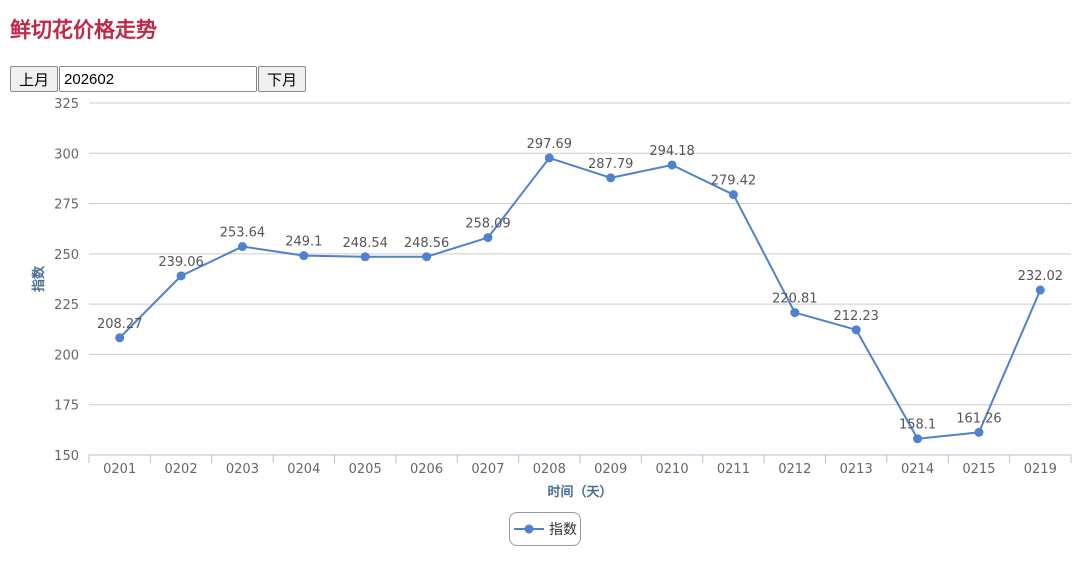 The width and height of the screenshot is (1080, 561). Describe the element at coordinates (734, 181) in the screenshot. I see `data-label: 279.42` at that location.